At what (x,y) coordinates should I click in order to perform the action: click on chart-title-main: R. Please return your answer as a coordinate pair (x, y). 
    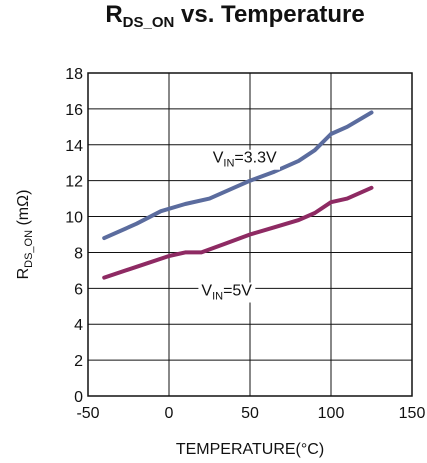
    Looking at the image, I should click on (113, 14).